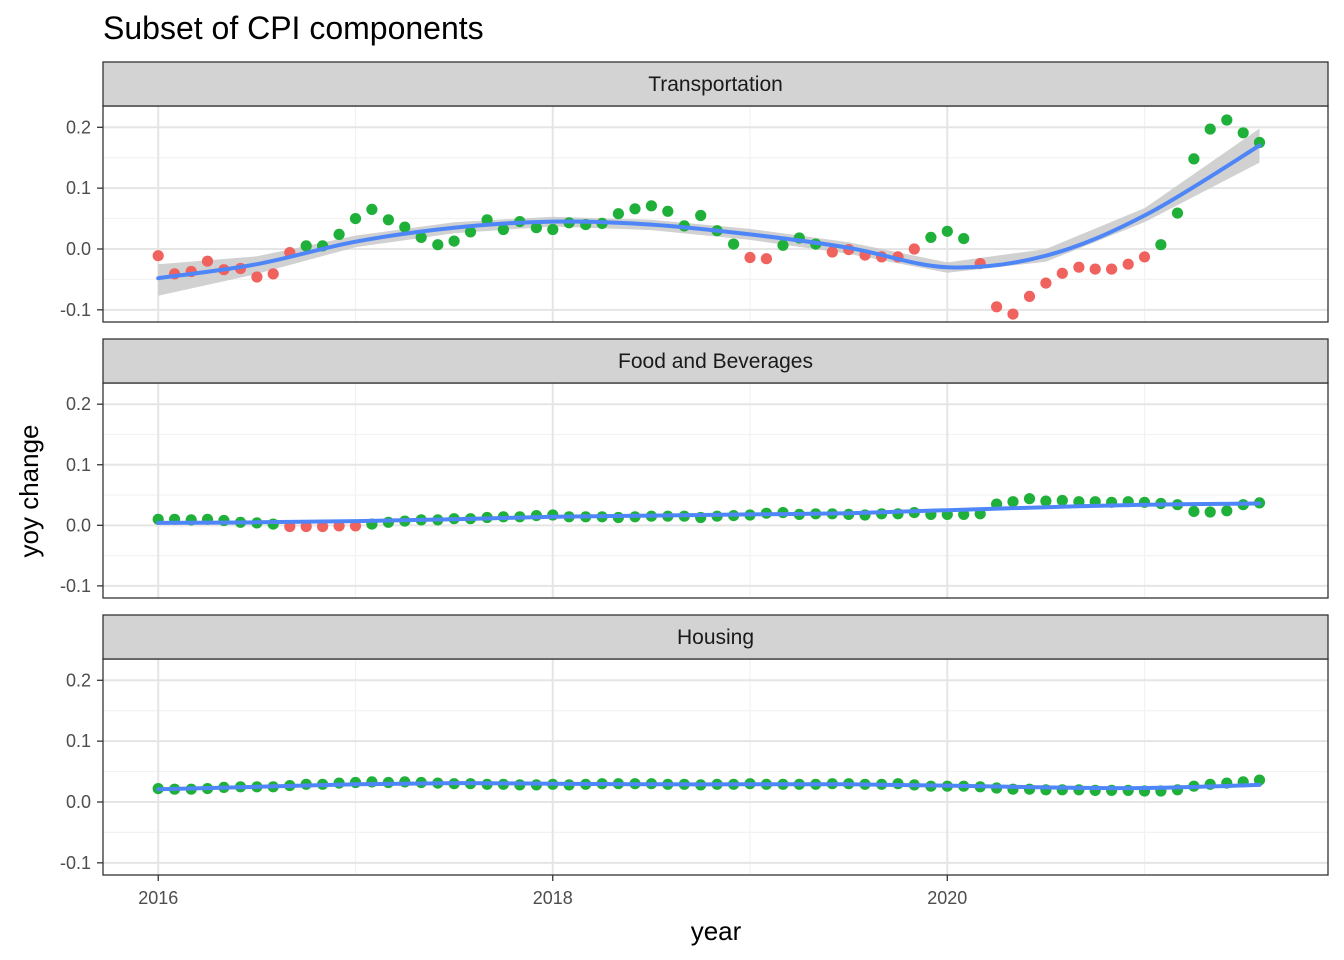 The image size is (1344, 960). Describe the element at coordinates (158, 898) in the screenshot. I see `x-tick-label: 2016` at that location.